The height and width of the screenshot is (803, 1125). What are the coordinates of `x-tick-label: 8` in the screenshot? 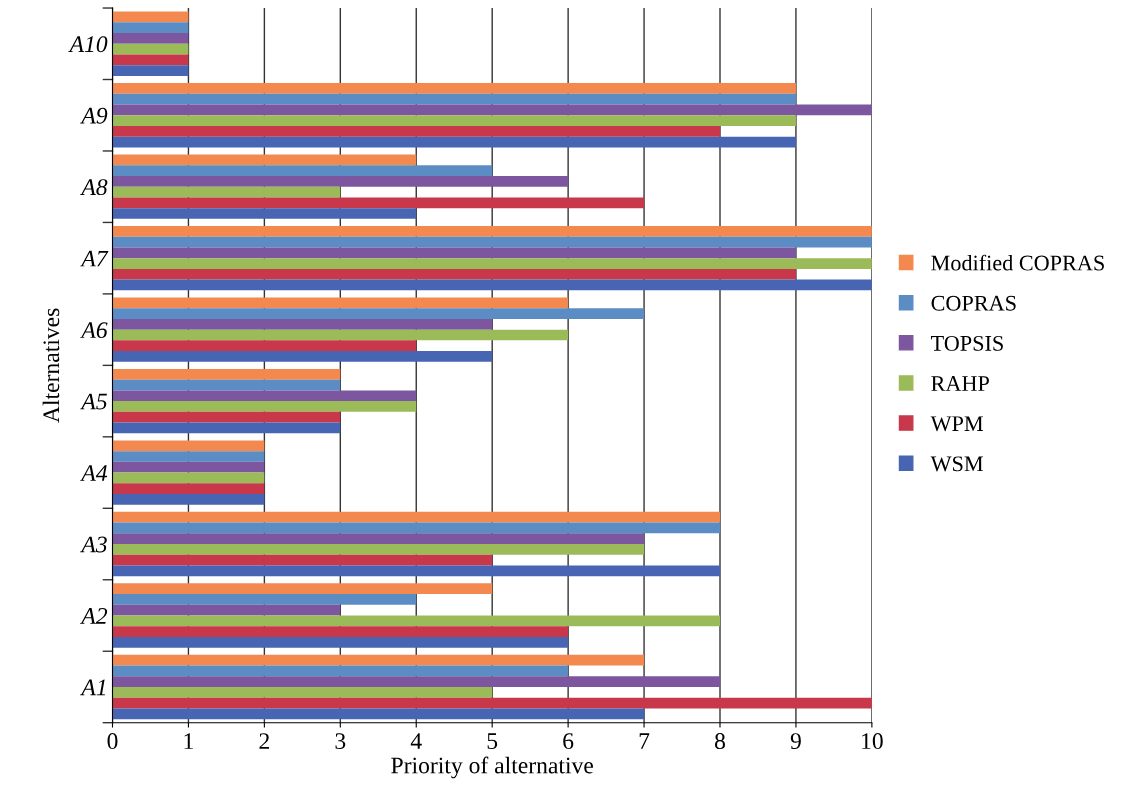 It's located at (720, 741).